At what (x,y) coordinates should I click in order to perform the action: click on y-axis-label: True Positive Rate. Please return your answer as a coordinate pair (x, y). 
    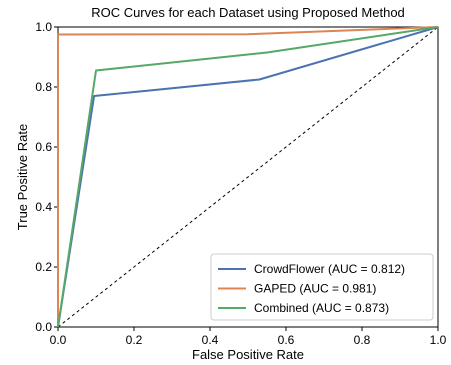
    Looking at the image, I should click on (22, 177).